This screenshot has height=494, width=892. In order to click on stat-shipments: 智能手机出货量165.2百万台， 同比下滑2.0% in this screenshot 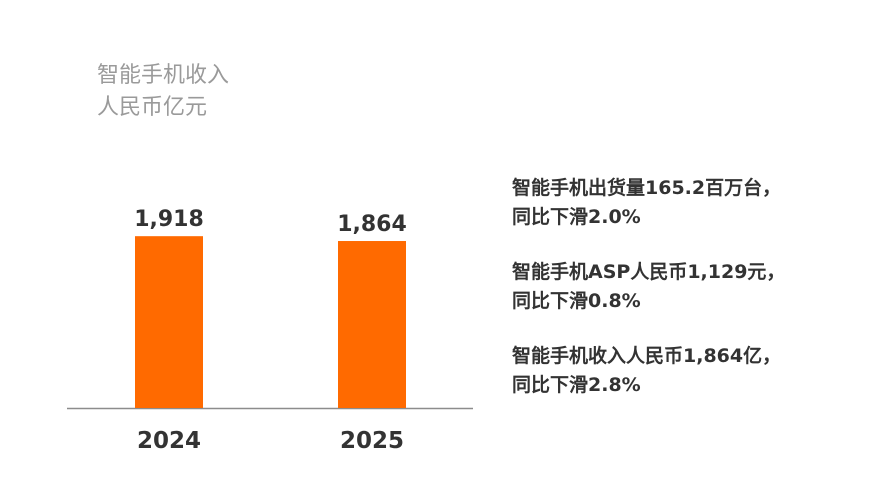, I will do `click(697, 203)`.